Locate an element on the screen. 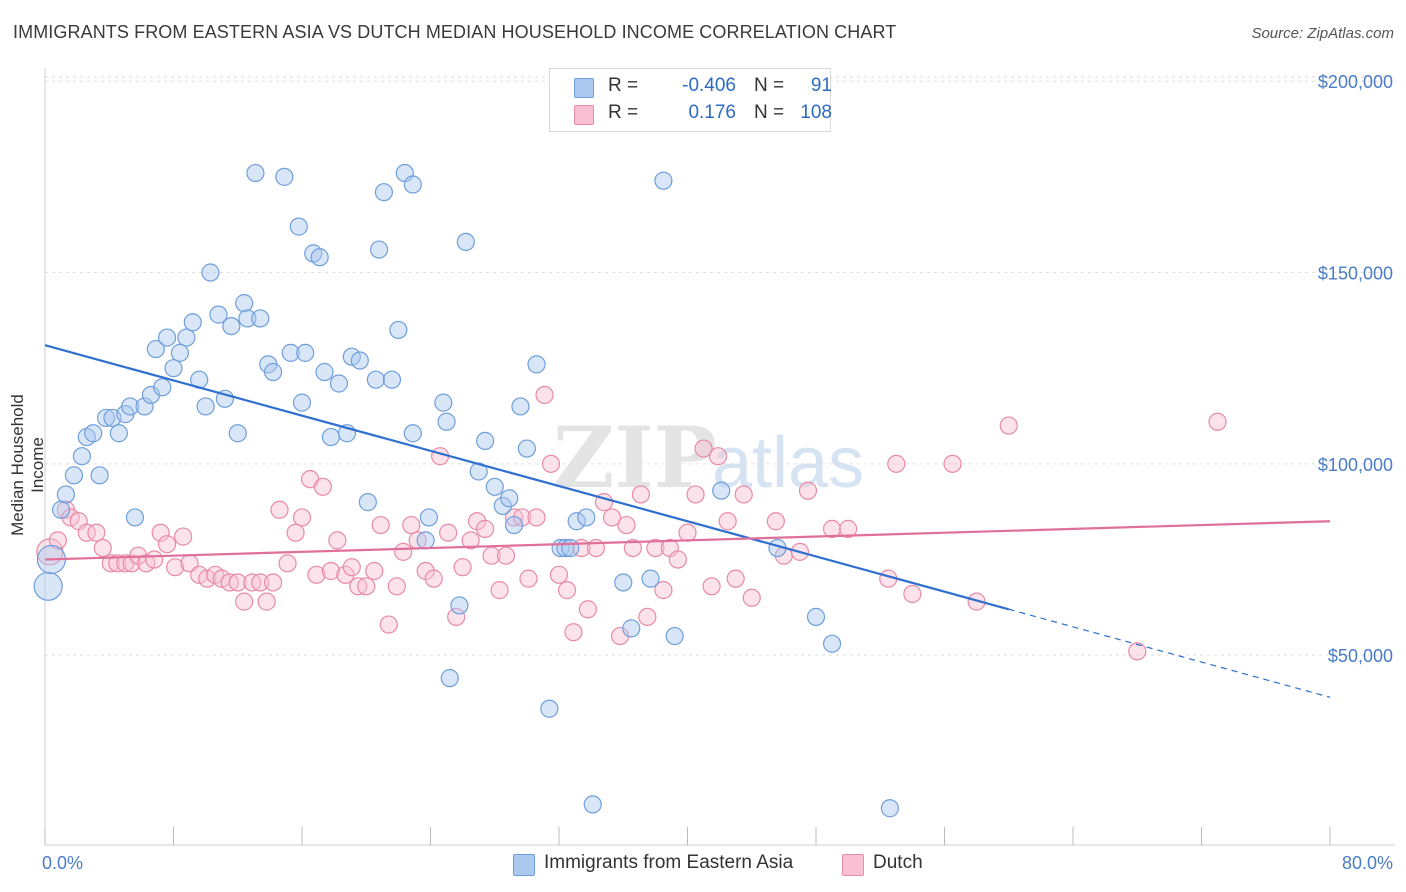 This screenshot has width=1406, height=892. legend-n-value: 91 is located at coordinates (821, 85).